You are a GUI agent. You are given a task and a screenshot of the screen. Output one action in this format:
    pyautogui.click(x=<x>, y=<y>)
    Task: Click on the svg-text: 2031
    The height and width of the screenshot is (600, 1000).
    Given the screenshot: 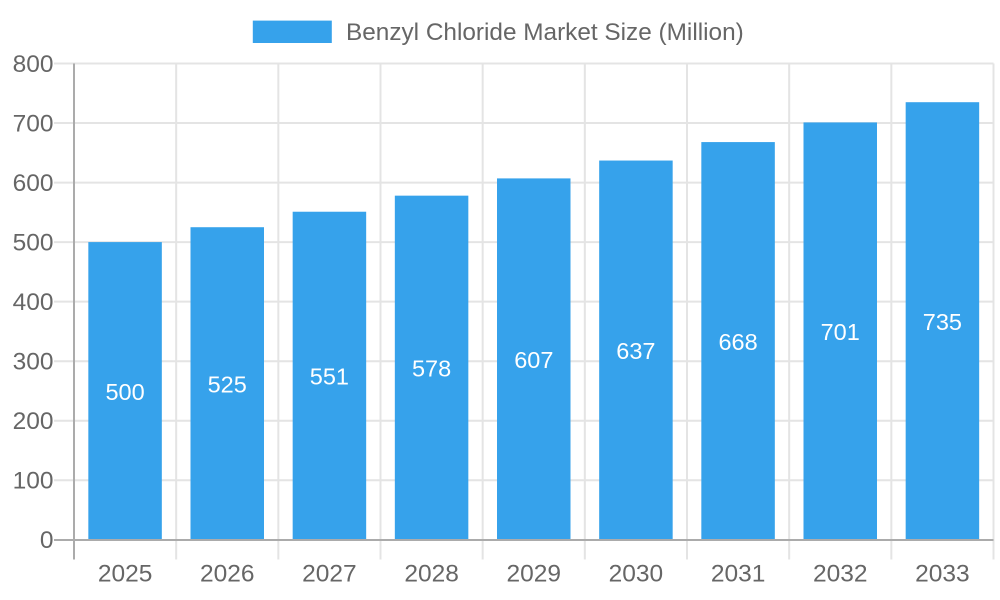 What is the action you would take?
    pyautogui.click(x=738, y=574)
    